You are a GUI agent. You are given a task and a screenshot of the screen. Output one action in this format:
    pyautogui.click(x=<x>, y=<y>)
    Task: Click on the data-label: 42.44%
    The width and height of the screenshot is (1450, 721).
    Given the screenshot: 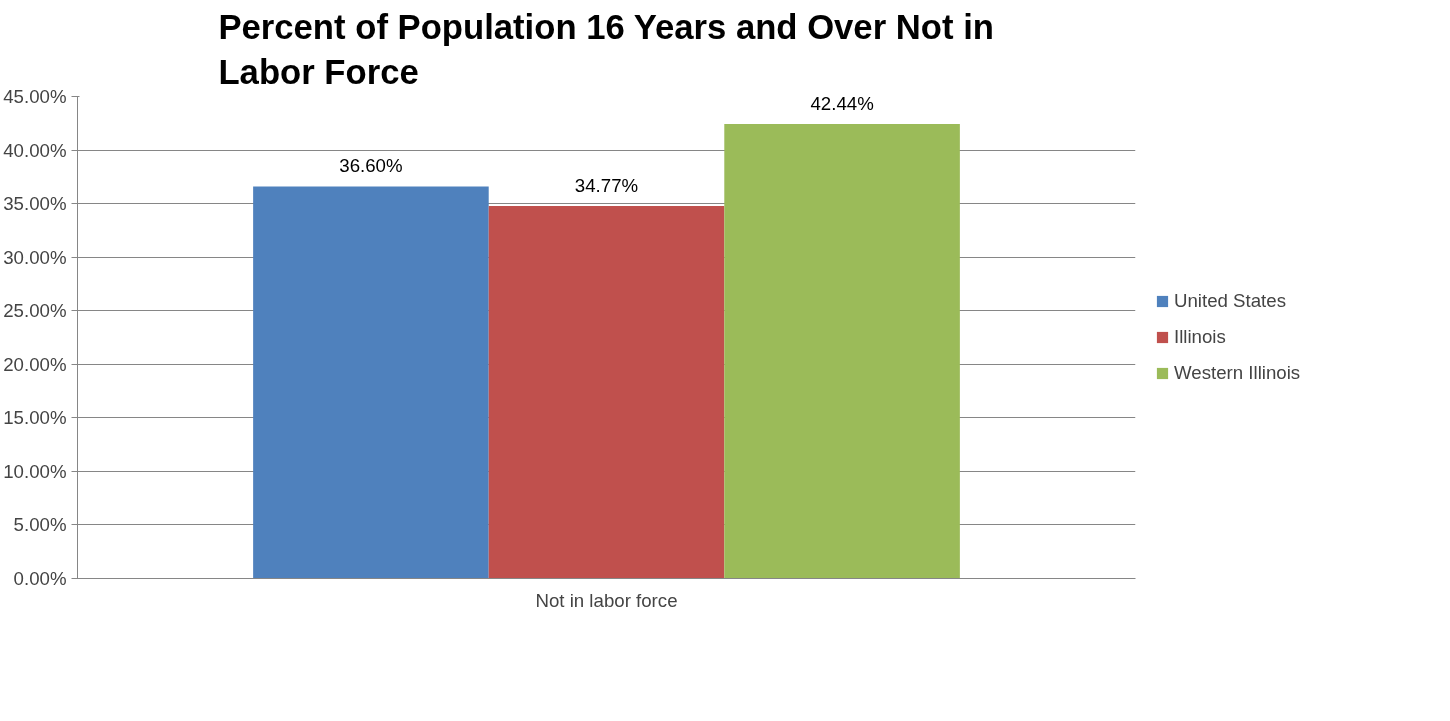 What is the action you would take?
    pyautogui.click(x=842, y=103)
    